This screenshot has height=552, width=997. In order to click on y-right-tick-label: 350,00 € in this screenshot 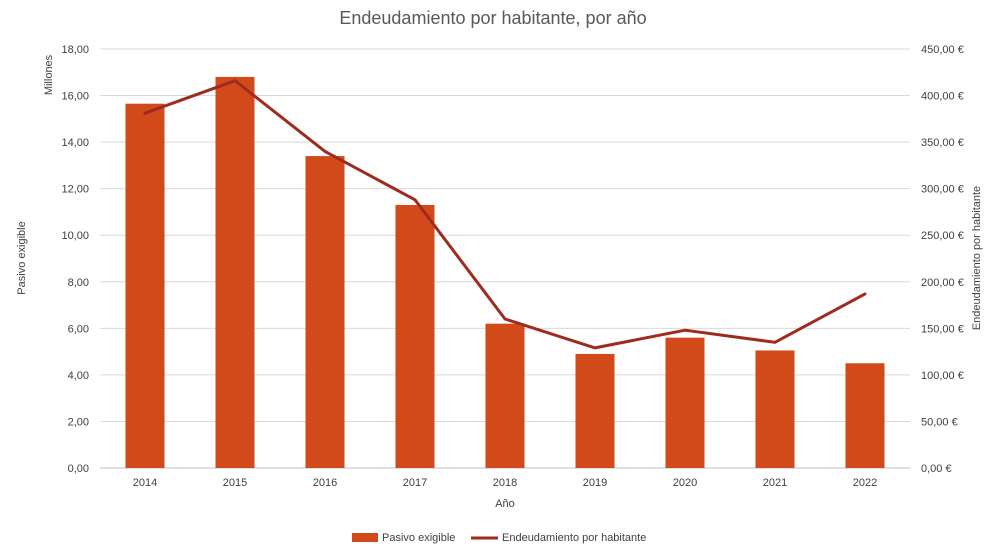, I will do `click(942, 143)`.